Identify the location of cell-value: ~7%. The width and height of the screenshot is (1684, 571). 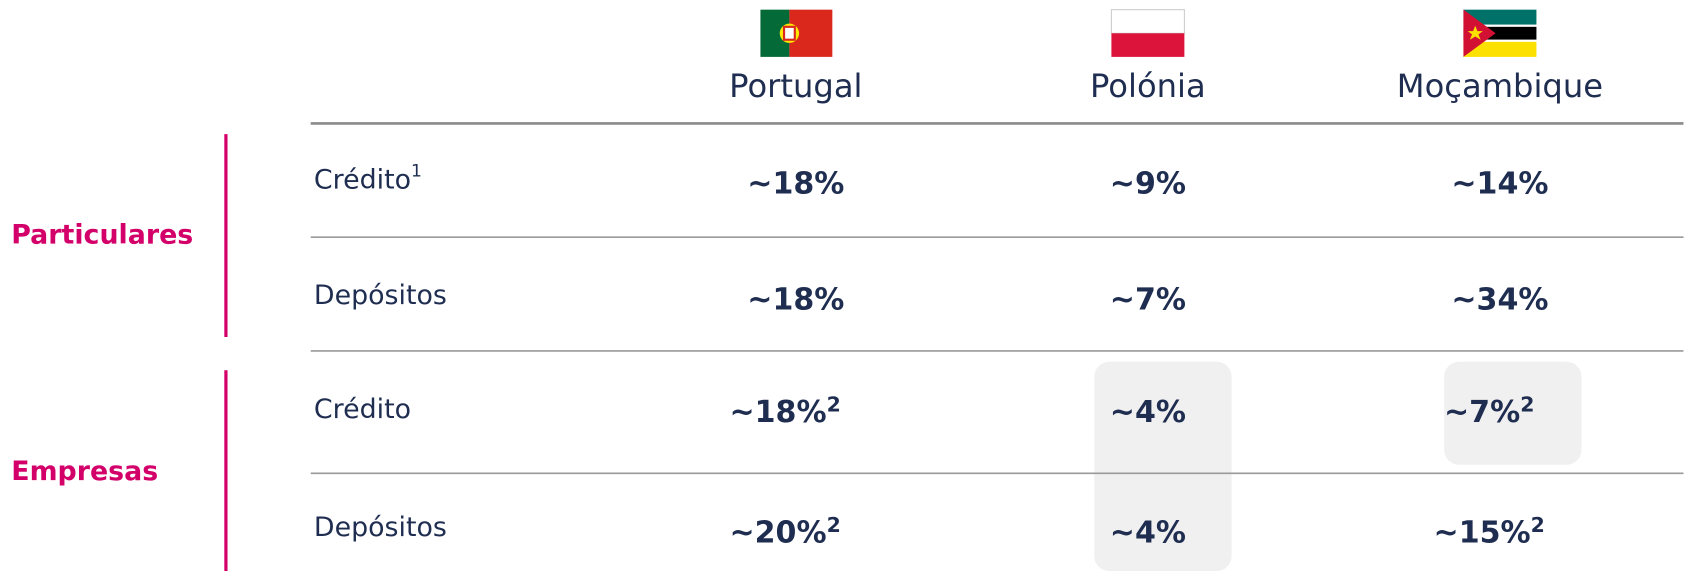
(1148, 299).